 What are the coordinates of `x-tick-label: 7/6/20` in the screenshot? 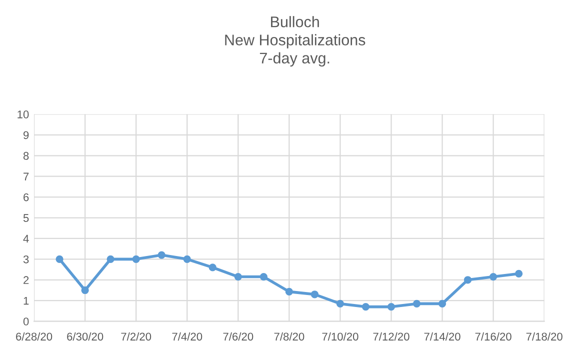 It's located at (238, 336).